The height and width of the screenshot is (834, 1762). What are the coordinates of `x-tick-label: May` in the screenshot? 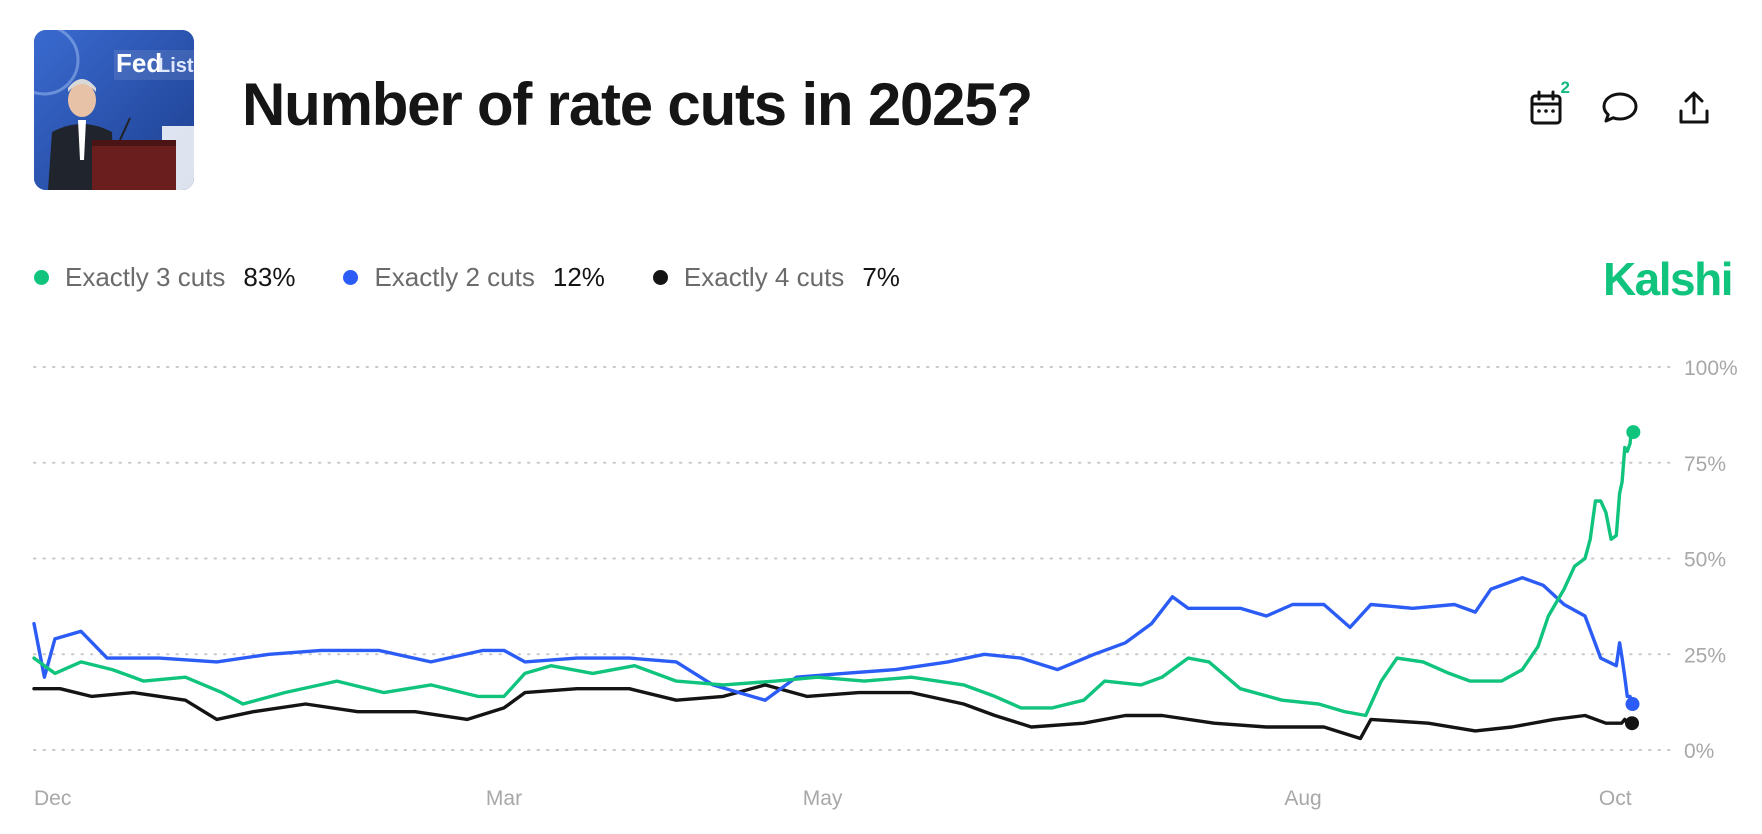 It's located at (823, 798).